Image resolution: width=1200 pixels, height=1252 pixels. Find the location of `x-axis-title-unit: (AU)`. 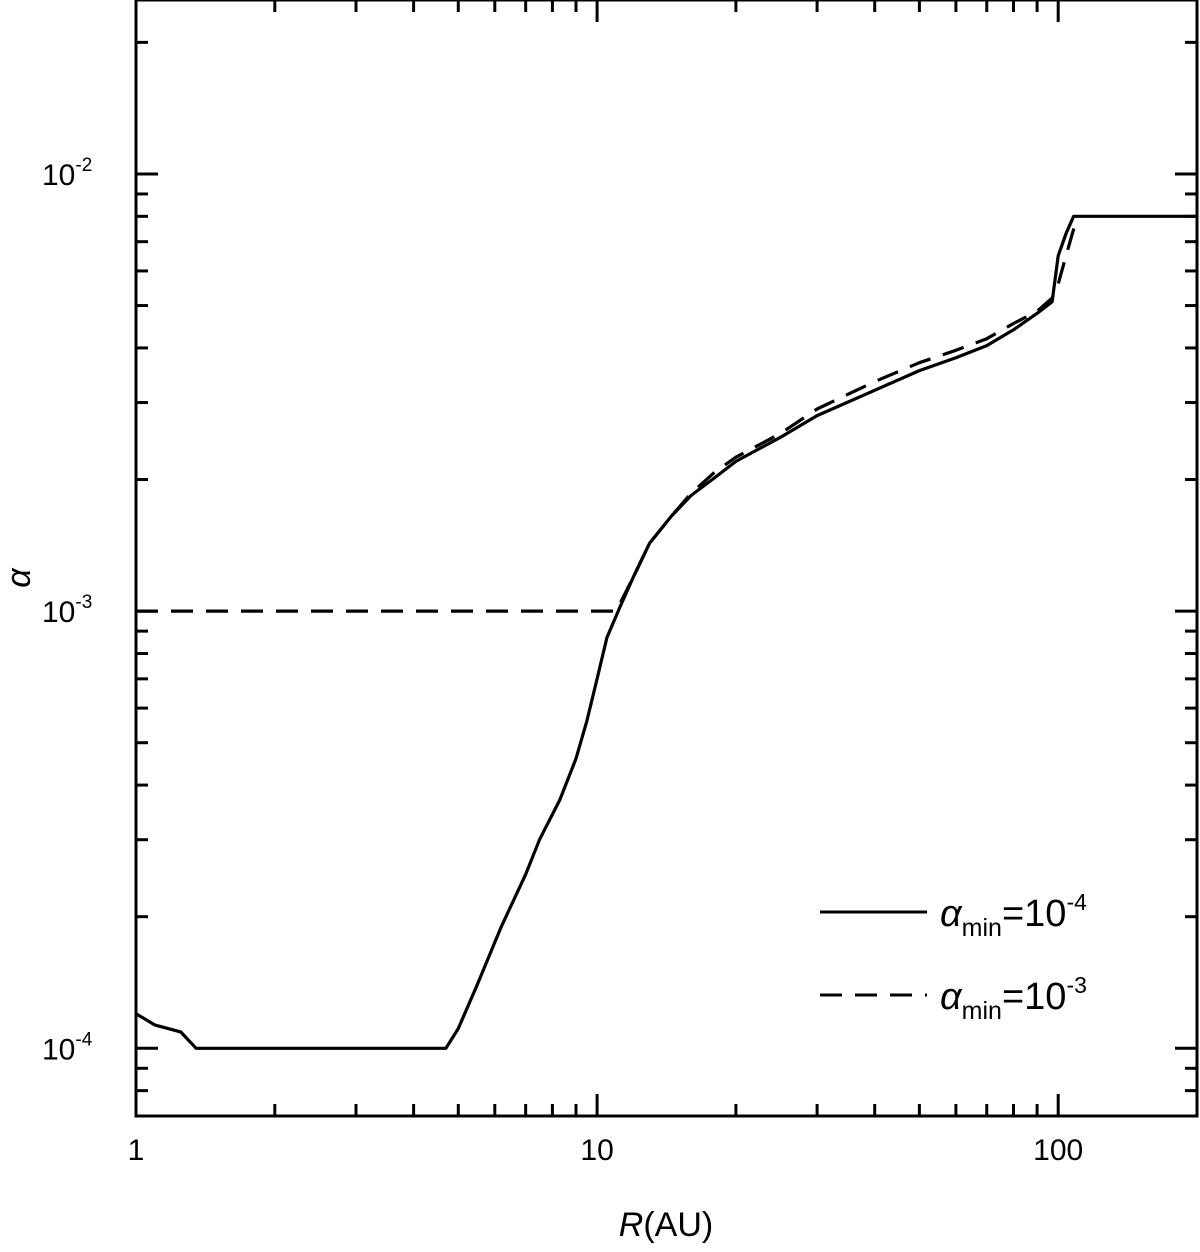

x-axis-title-unit: (AU) is located at coordinates (678, 1225).